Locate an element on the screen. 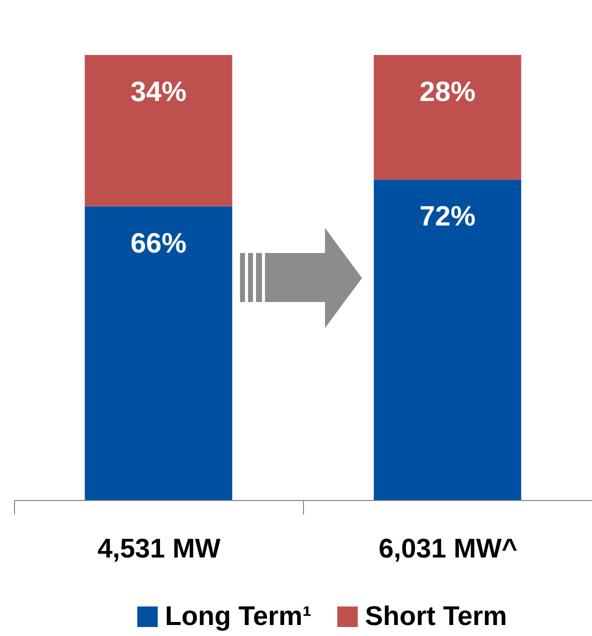 Image resolution: width=592 pixels, height=636 pixels. data-label: 72% is located at coordinates (447, 216).